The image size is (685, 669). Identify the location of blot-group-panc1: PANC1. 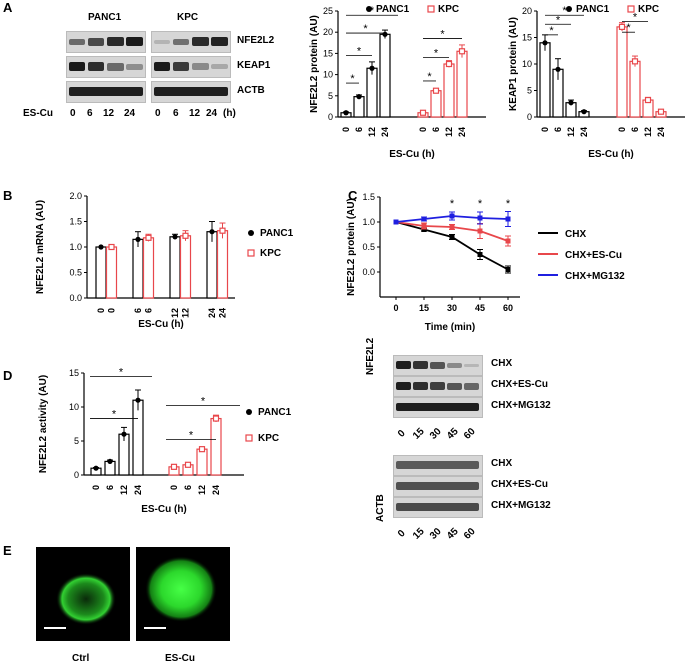
(105, 17).